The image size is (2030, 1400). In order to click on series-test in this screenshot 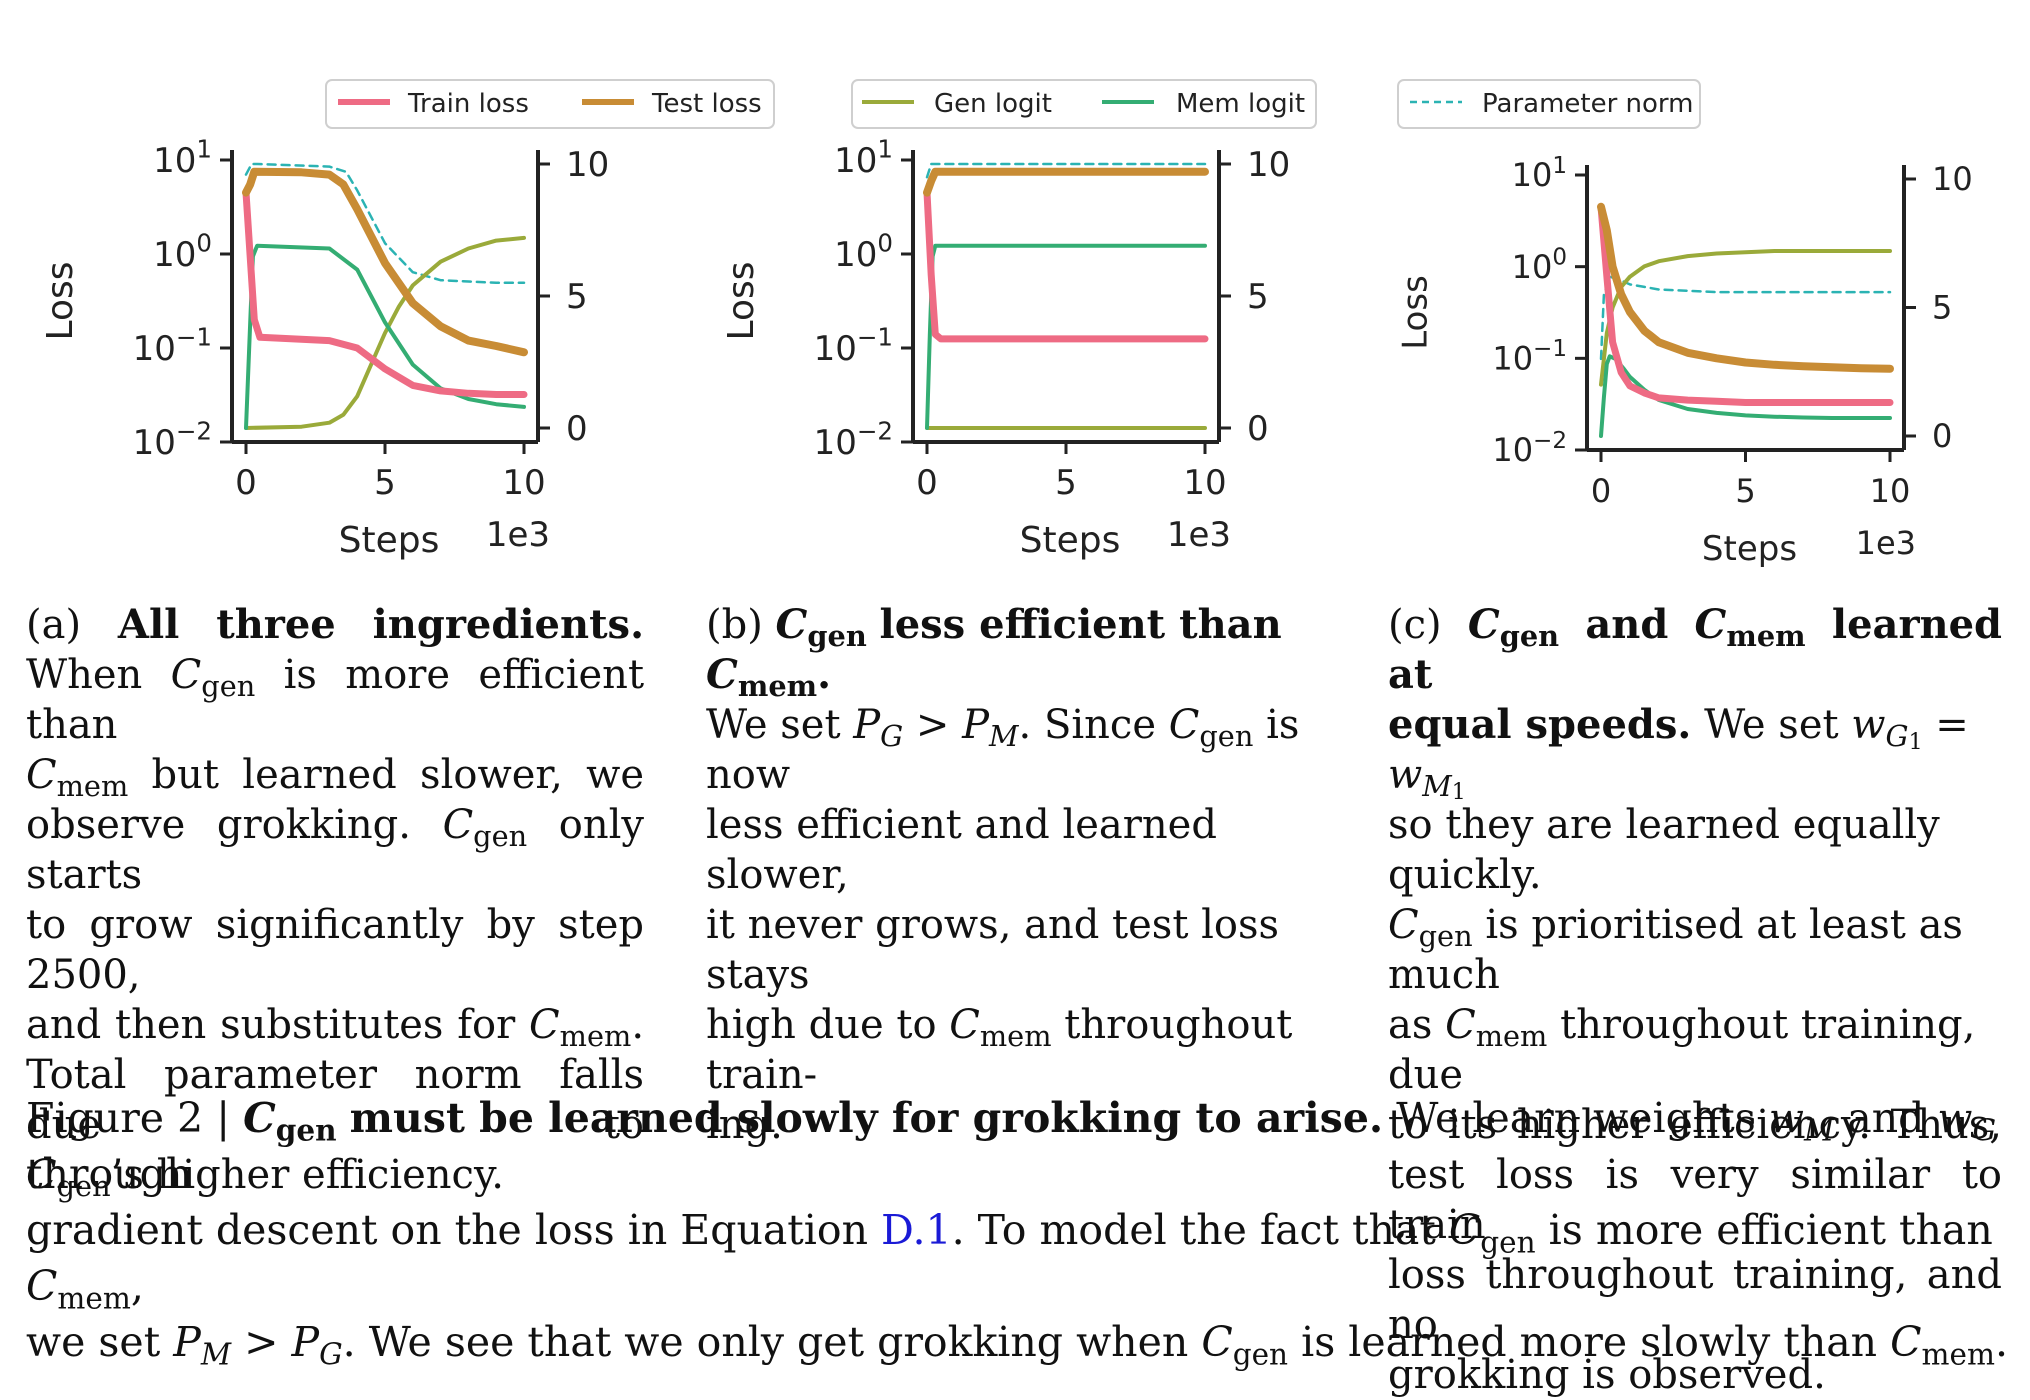, I will do `click(1745, 287)`.